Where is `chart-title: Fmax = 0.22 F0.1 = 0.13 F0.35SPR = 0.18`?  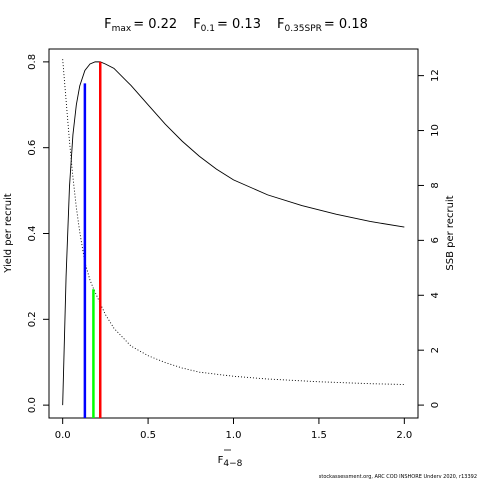
chart-title: Fmax = 0.22 F0.1 = 0.13 F0.35SPR = 0.18 is located at coordinates (236, 25).